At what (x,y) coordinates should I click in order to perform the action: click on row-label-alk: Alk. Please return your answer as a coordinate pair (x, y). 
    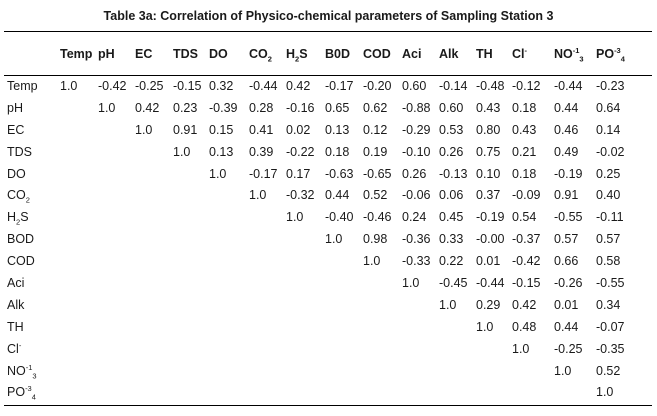
    Looking at the image, I should click on (16, 304).